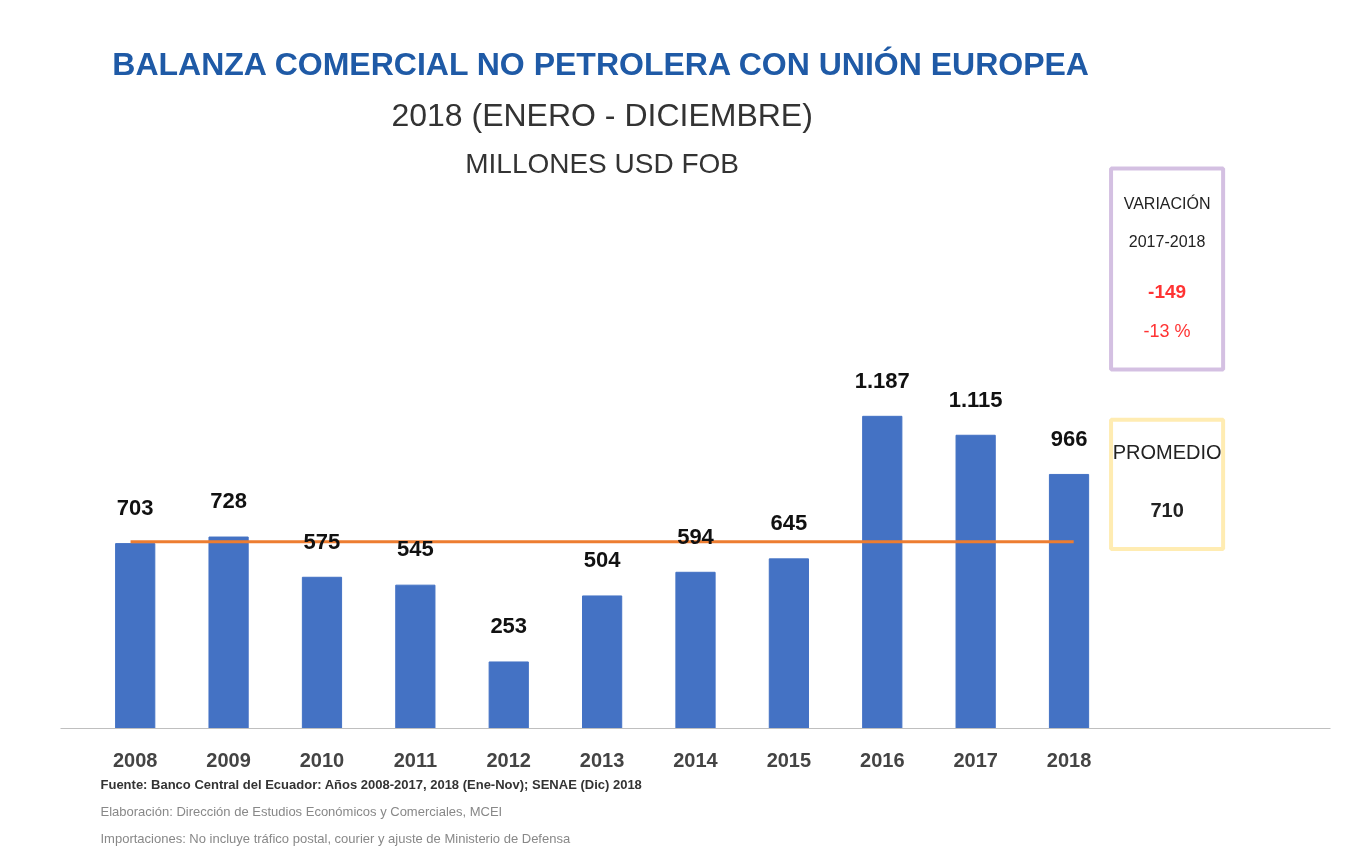 This screenshot has height=863, width=1362. What do you see at coordinates (1167, 291) in the screenshot?
I see `text: -149` at bounding box center [1167, 291].